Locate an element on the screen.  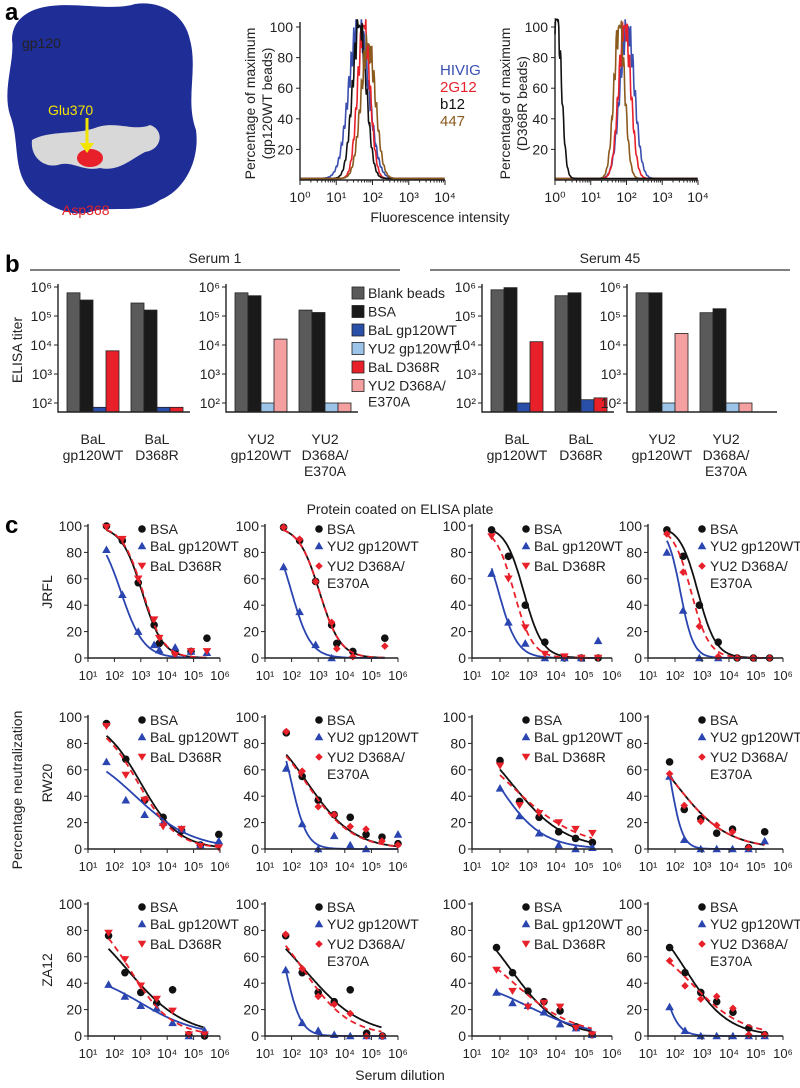
bar-YU2-gp120WT is located at coordinates (668, 407).